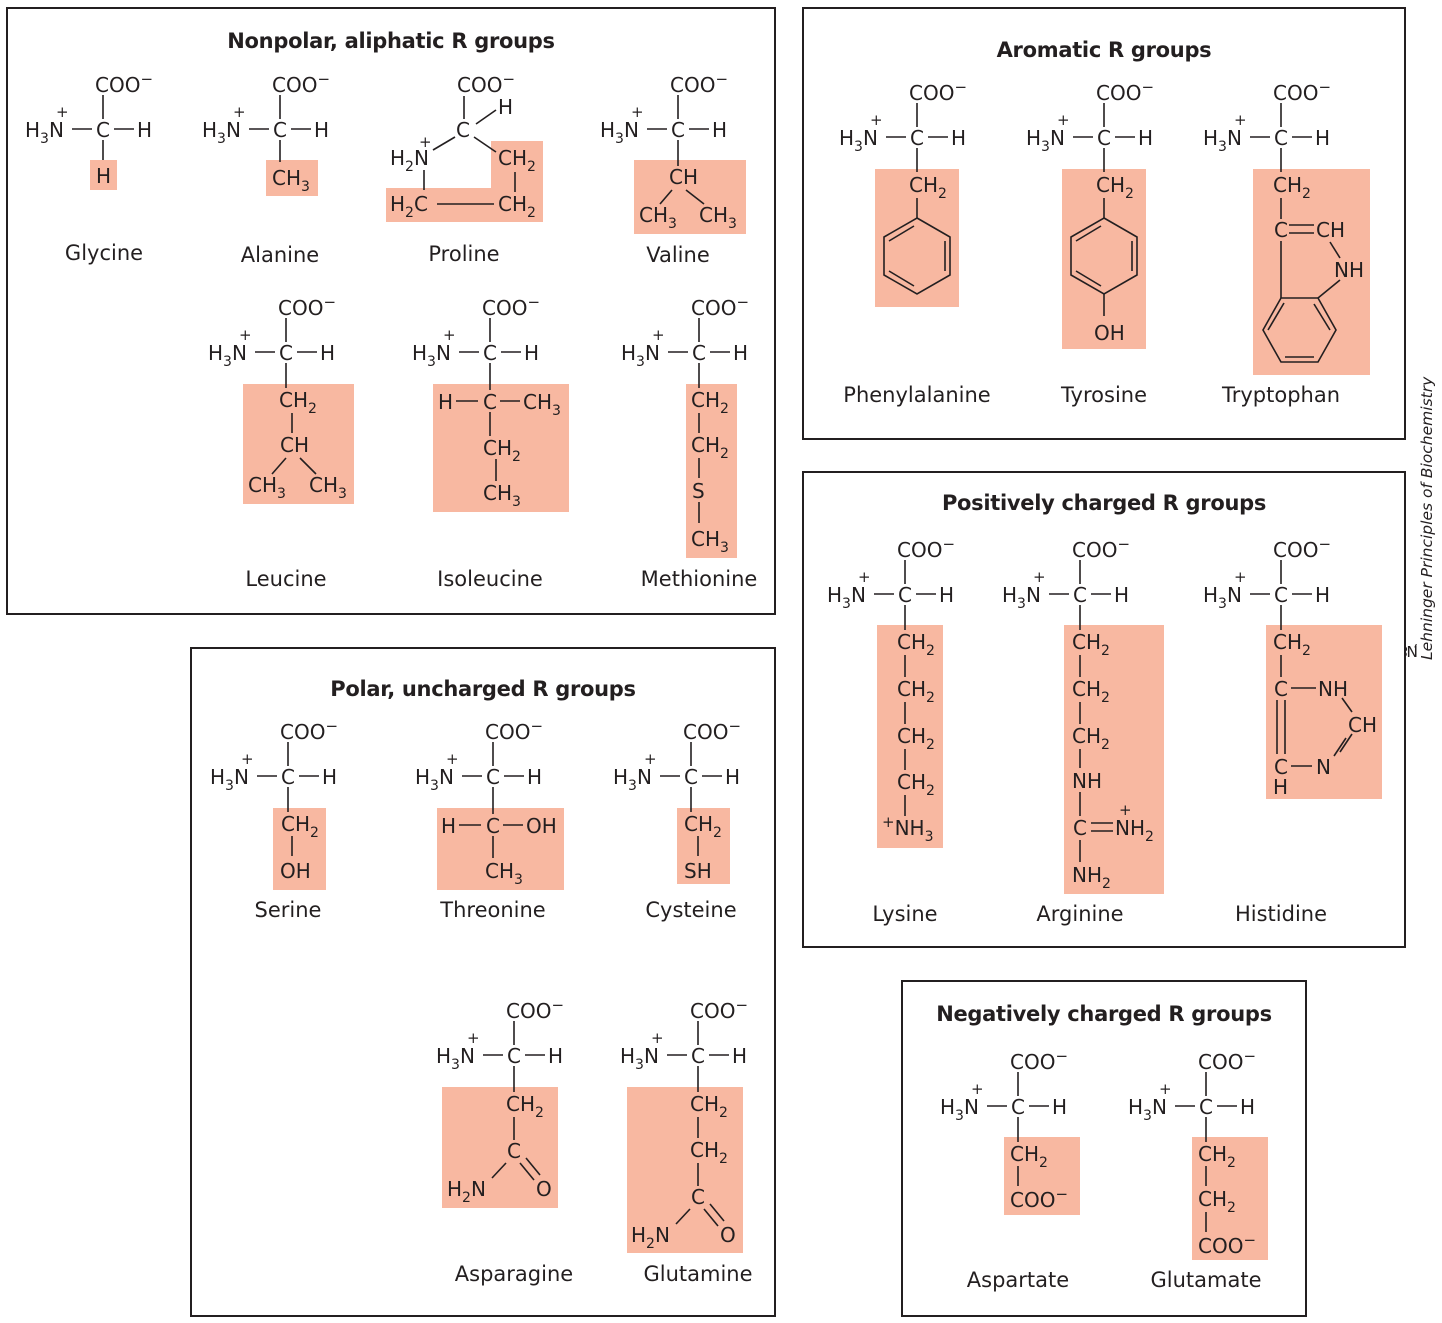  Describe the element at coordinates (1010, 1131) in the screenshot. I see `structure-aspartate: COO− H3N + C H CH2 COO−` at that location.